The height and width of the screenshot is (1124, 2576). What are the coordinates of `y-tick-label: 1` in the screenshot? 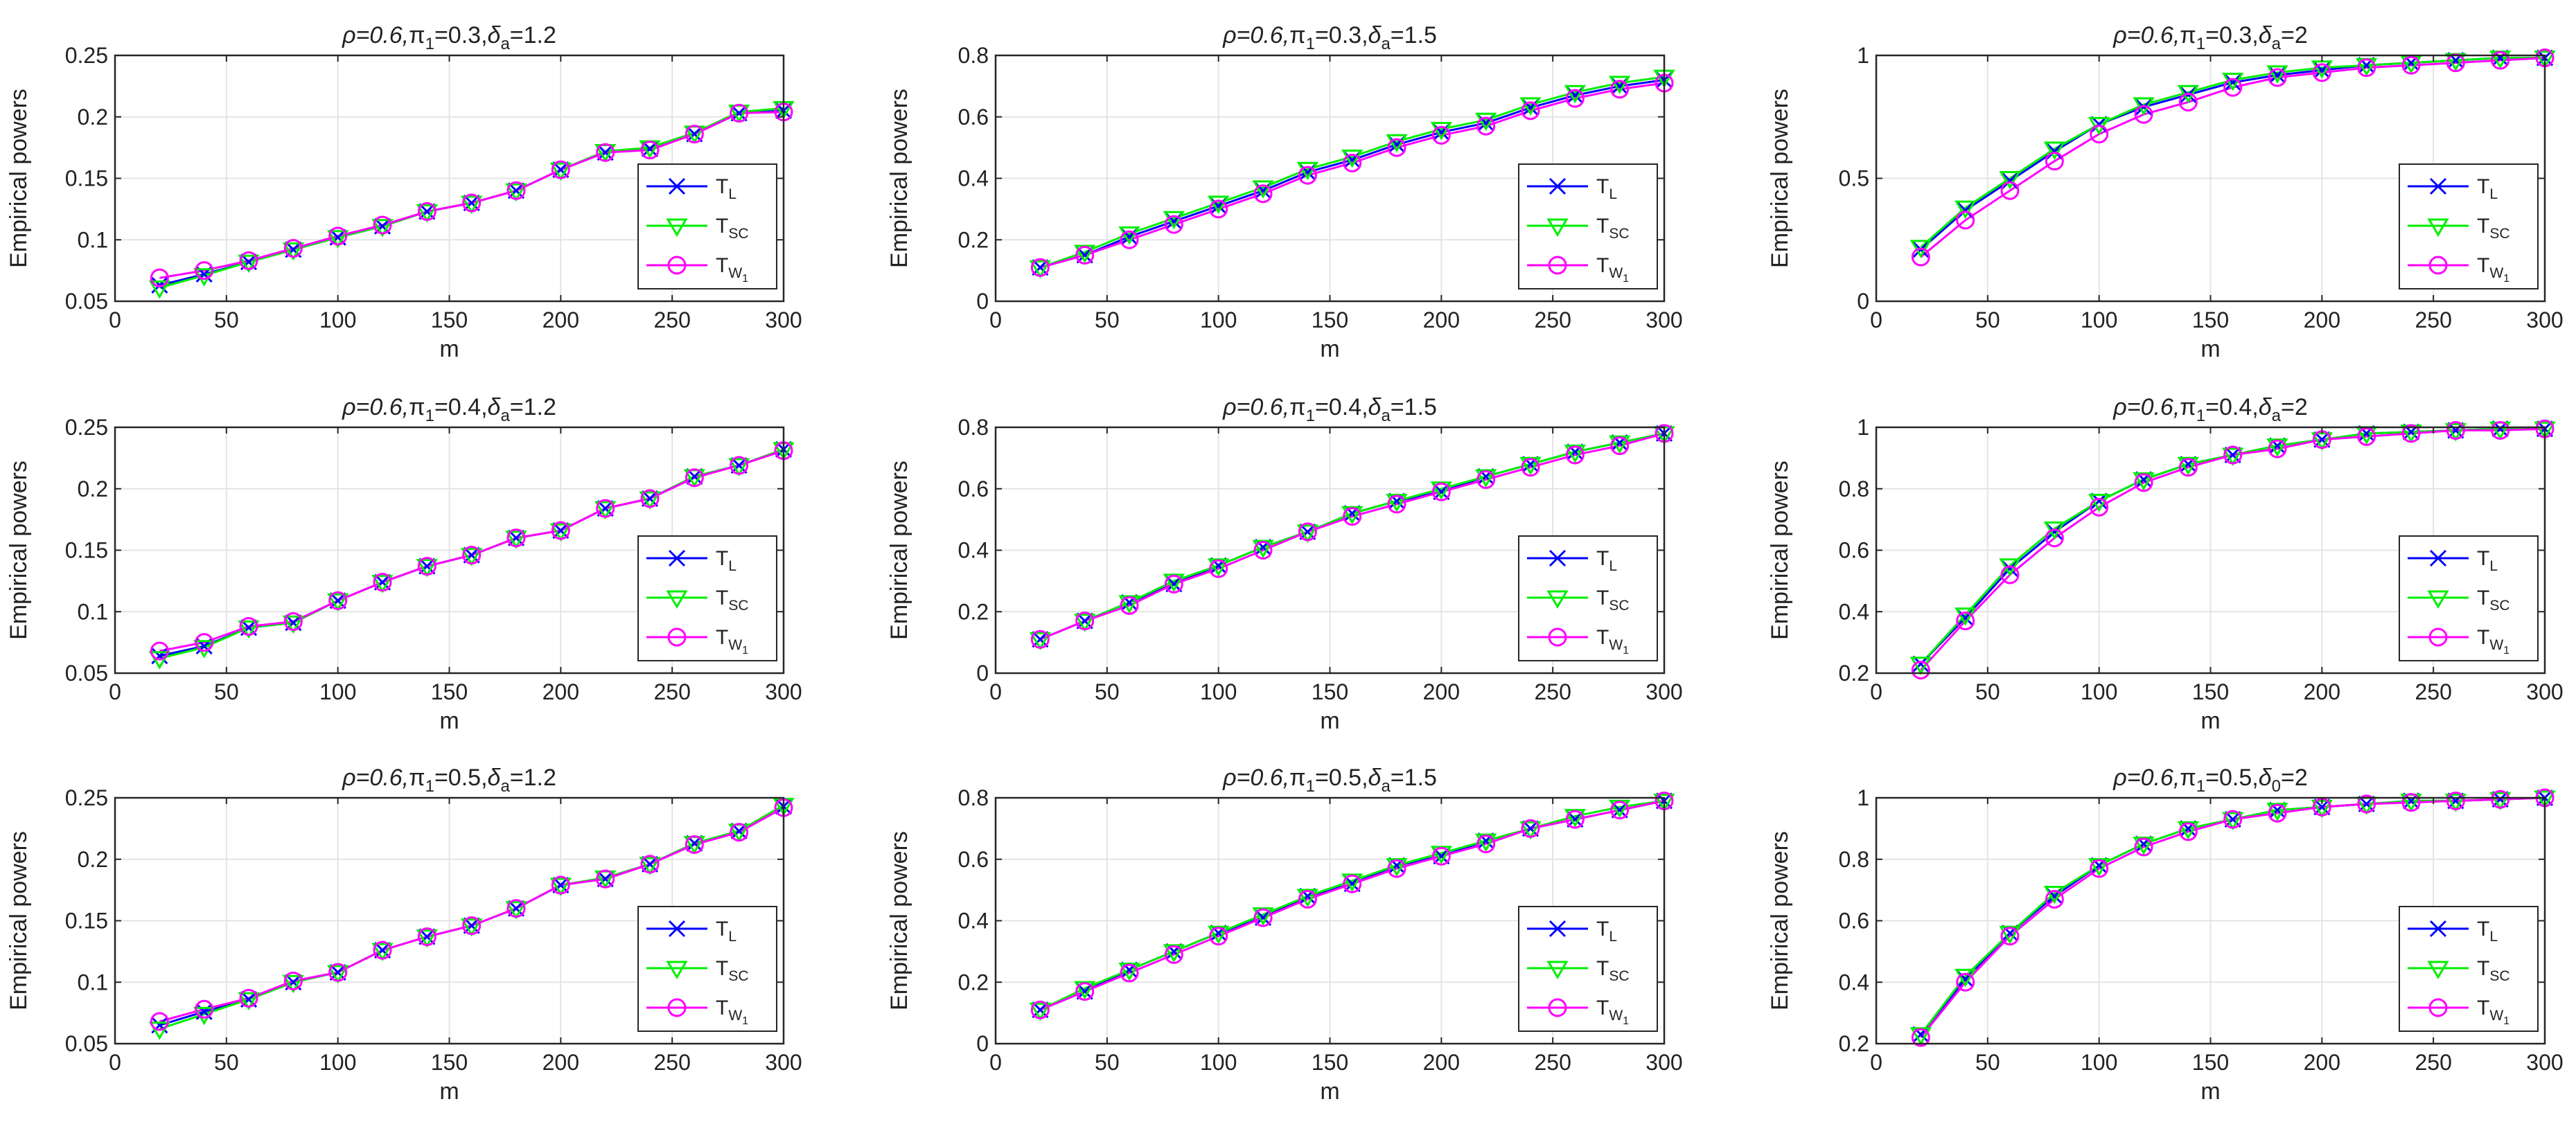 It's located at (1863, 55).